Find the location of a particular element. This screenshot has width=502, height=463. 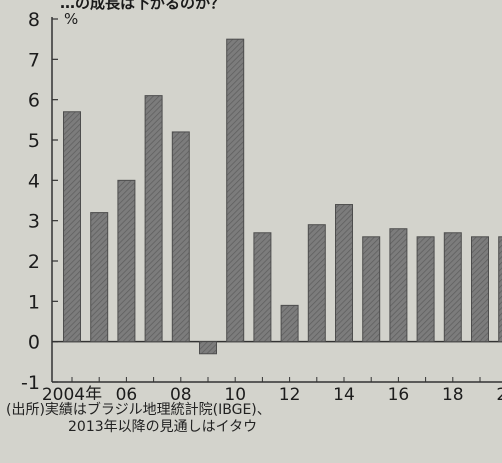

y-tick-label: 5 is located at coordinates (34, 141).